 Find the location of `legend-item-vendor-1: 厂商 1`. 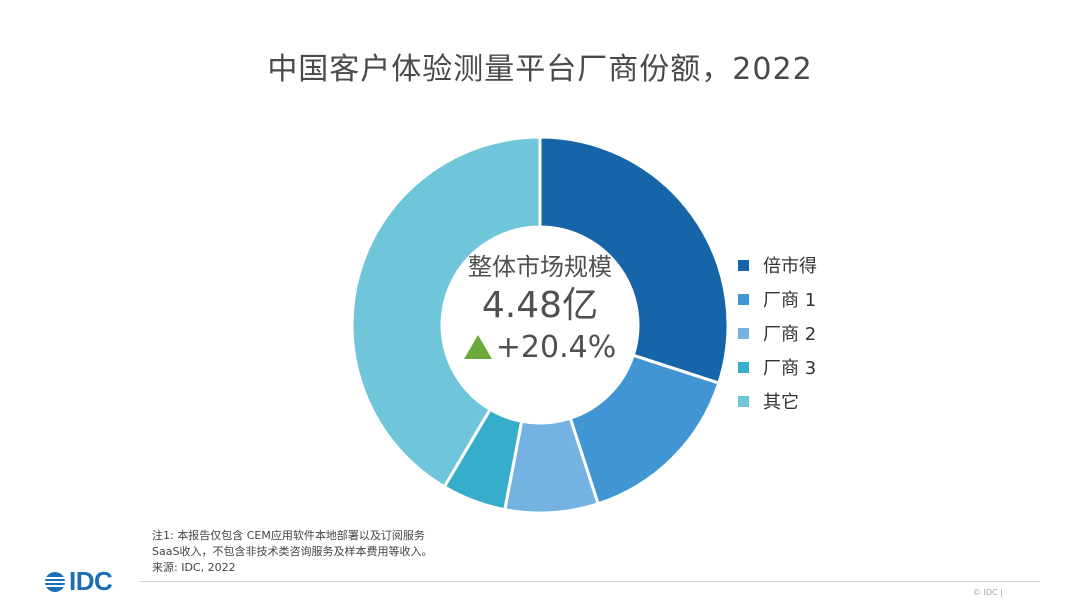

legend-item-vendor-1: 厂商 1 is located at coordinates (777, 299).